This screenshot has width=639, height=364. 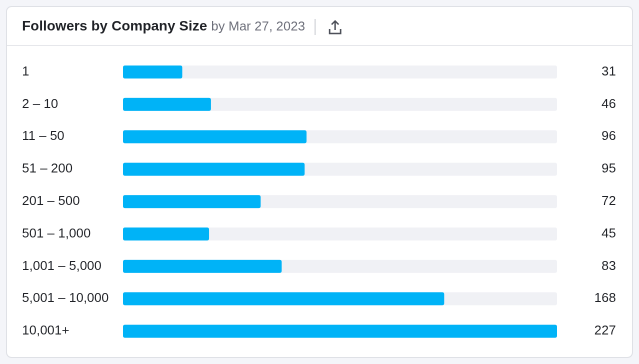 What do you see at coordinates (609, 168) in the screenshot?
I see `value-label: 95` at bounding box center [609, 168].